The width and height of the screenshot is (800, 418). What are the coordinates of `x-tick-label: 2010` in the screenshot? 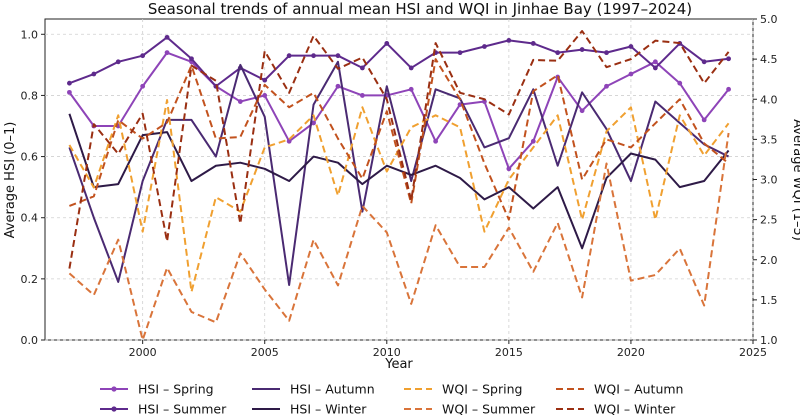 It's located at (387, 352).